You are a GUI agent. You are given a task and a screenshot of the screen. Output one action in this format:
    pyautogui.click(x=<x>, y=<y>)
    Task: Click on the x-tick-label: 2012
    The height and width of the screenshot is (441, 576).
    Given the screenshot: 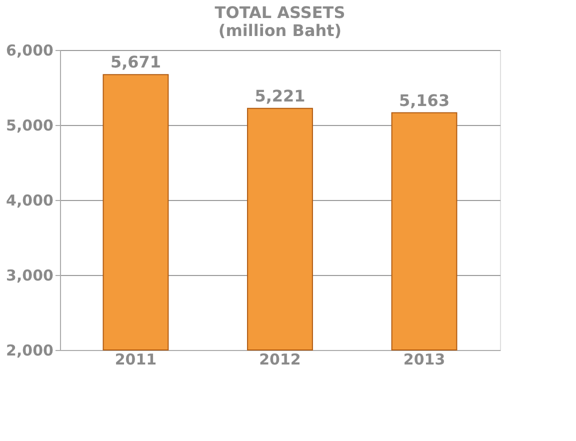 What is the action you would take?
    pyautogui.click(x=280, y=359)
    